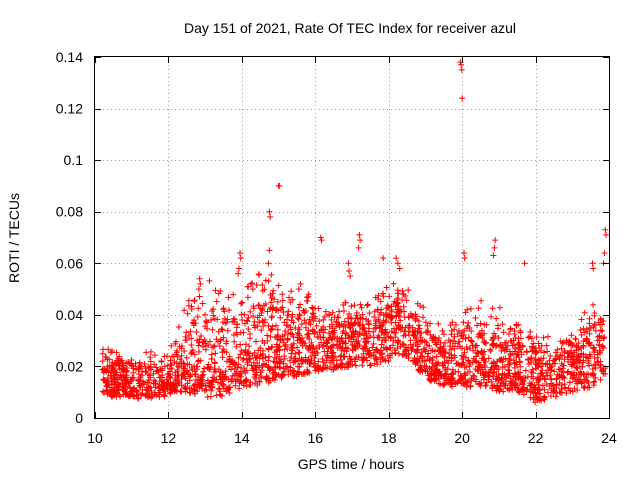 The height and width of the screenshot is (480, 640). Describe the element at coordinates (14, 238) in the screenshot. I see `y-axis-label: ROTI / TECUs` at that location.